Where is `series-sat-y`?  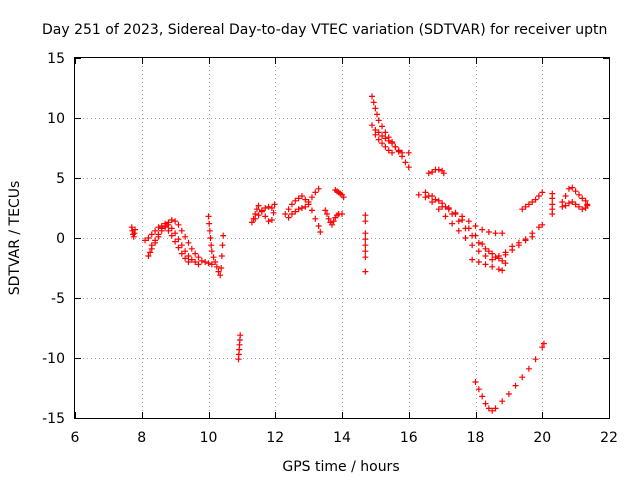 series-sat-y is located at coordinates (552, 203).